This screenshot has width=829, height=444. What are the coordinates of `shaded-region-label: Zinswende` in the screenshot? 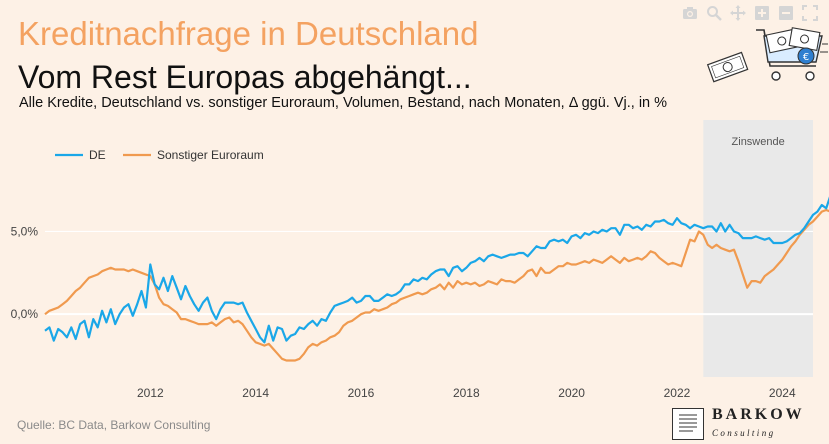 It's located at (758, 142).